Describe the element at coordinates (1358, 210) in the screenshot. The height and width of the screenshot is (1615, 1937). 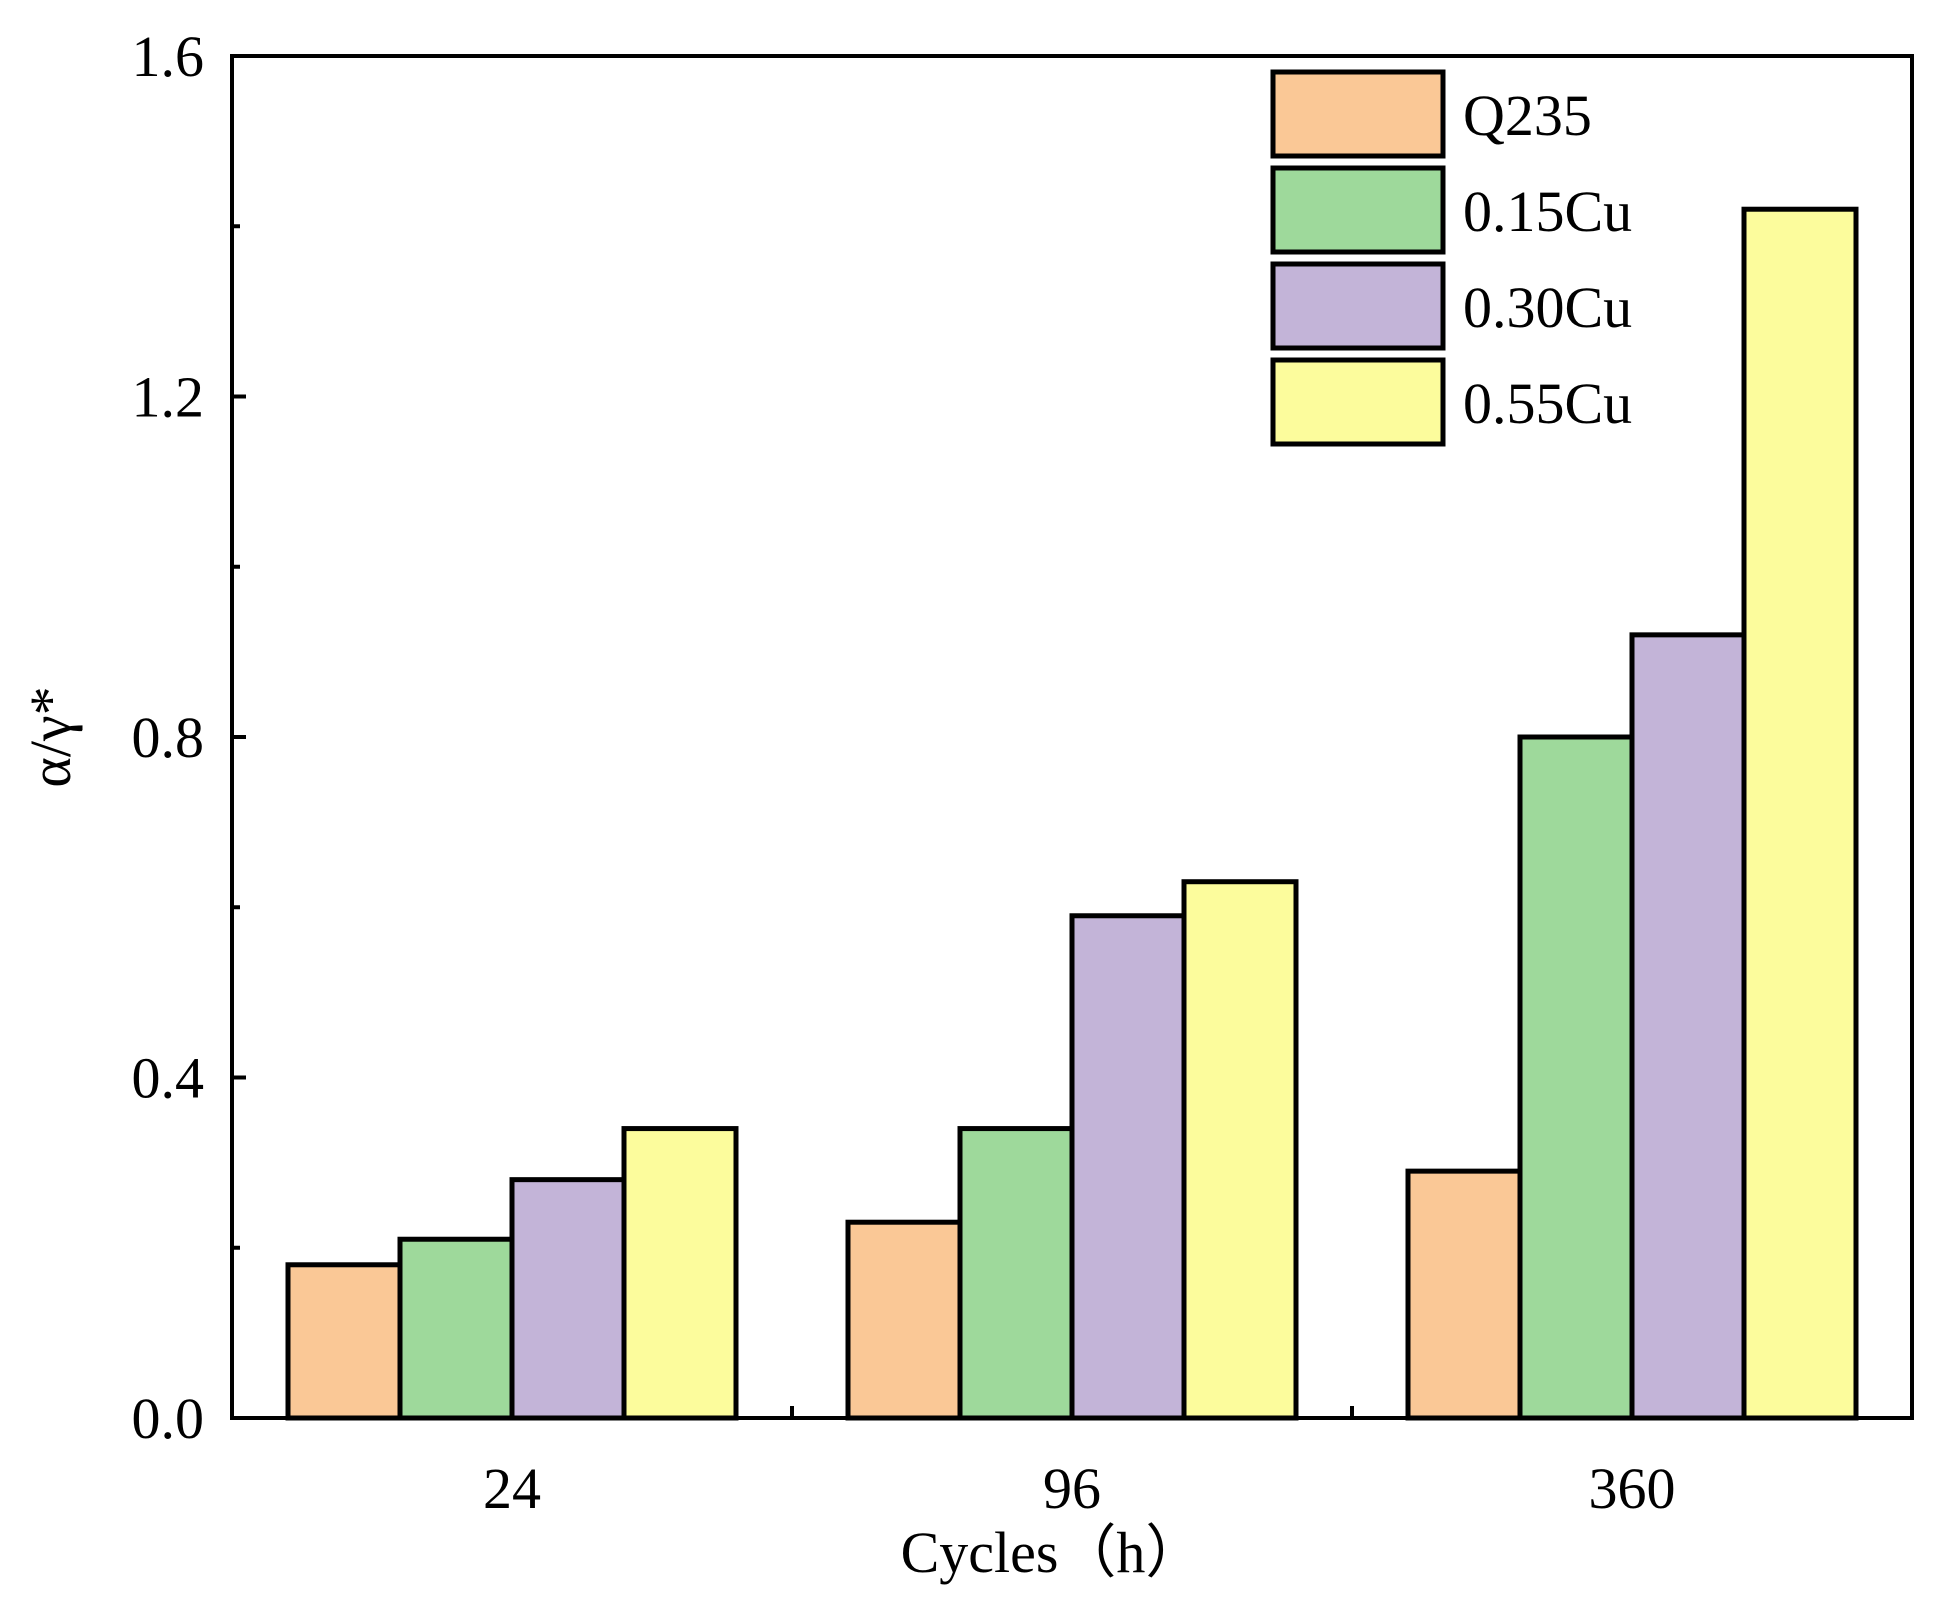
I see `legend-swatch-0.15cu` at that location.